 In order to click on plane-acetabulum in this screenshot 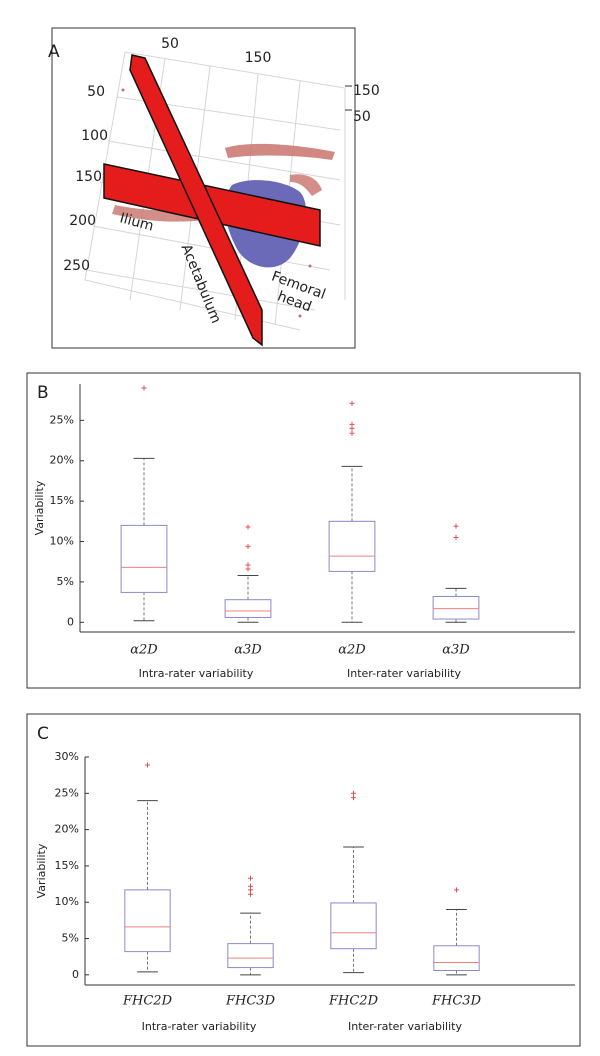, I will do `click(196, 200)`.